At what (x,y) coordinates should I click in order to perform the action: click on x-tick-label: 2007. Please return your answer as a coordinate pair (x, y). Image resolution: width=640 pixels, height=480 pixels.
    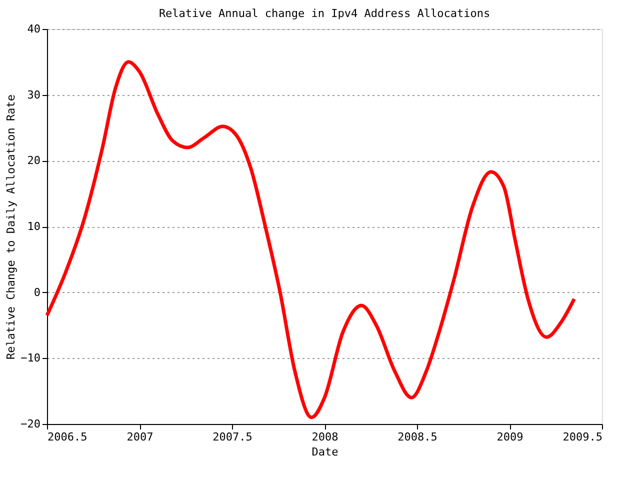
    Looking at the image, I should click on (140, 437).